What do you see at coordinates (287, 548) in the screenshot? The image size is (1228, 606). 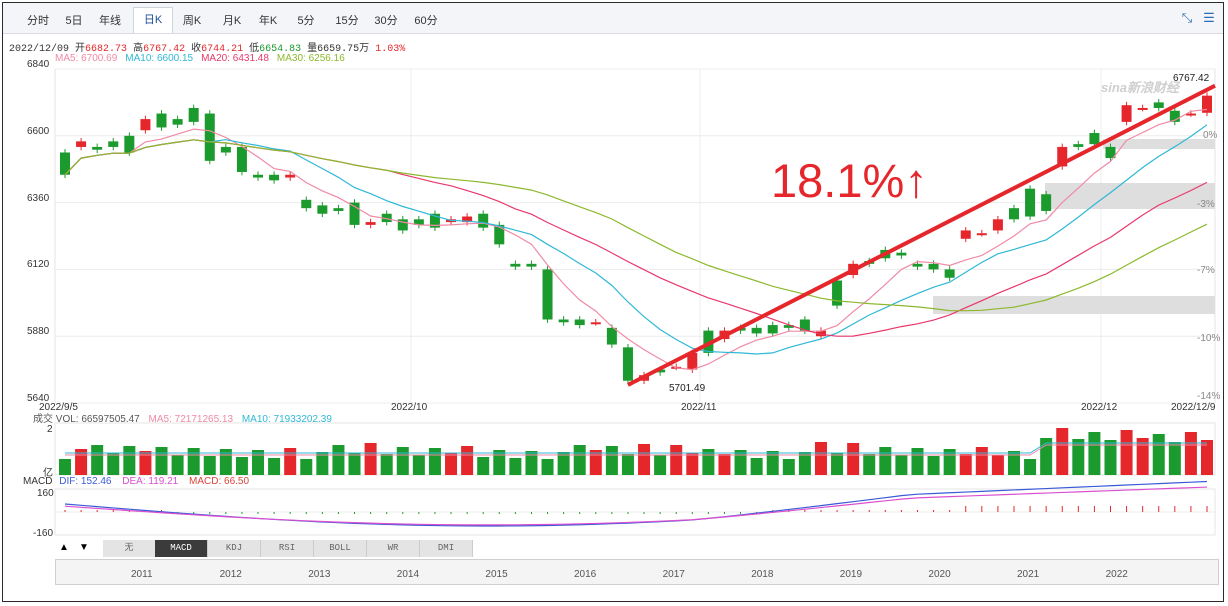 I see `indicator-tab-3: RSI` at bounding box center [287, 548].